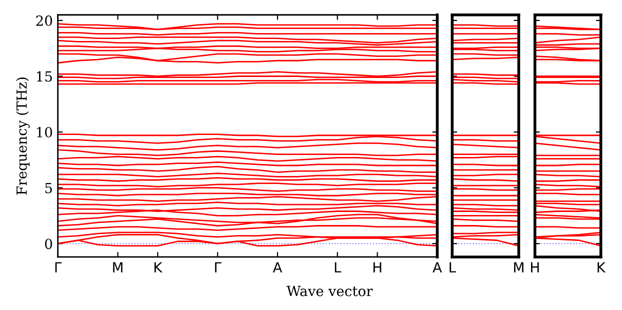 Image resolution: width=622 pixels, height=310 pixels. What do you see at coordinates (44, 132) in the screenshot?
I see `y-tick-label: 10` at bounding box center [44, 132].